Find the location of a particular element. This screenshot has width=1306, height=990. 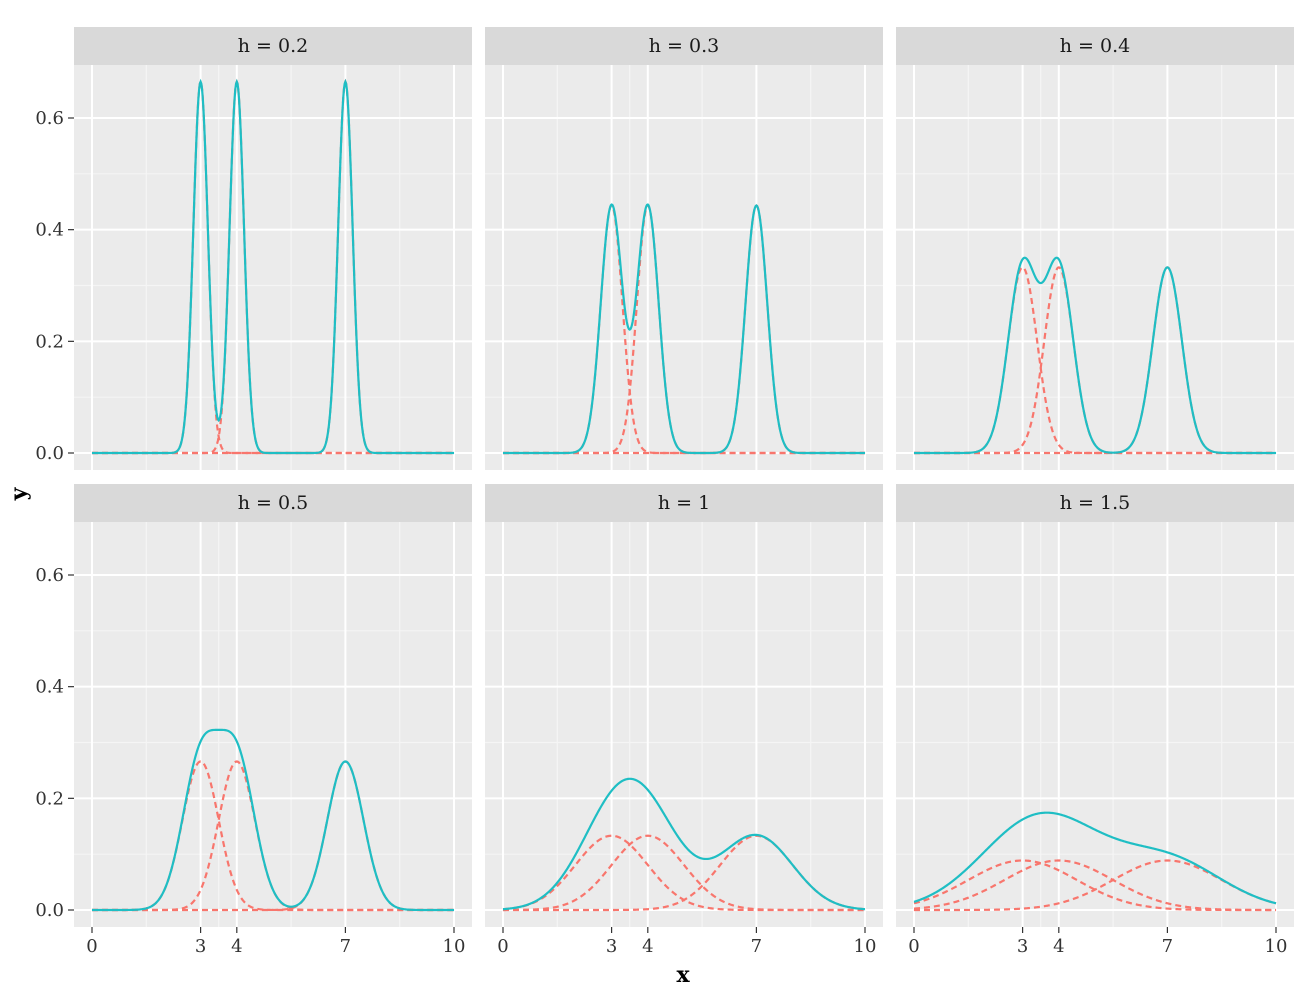

facet-strip-label: h = 0.5 is located at coordinates (273, 503).